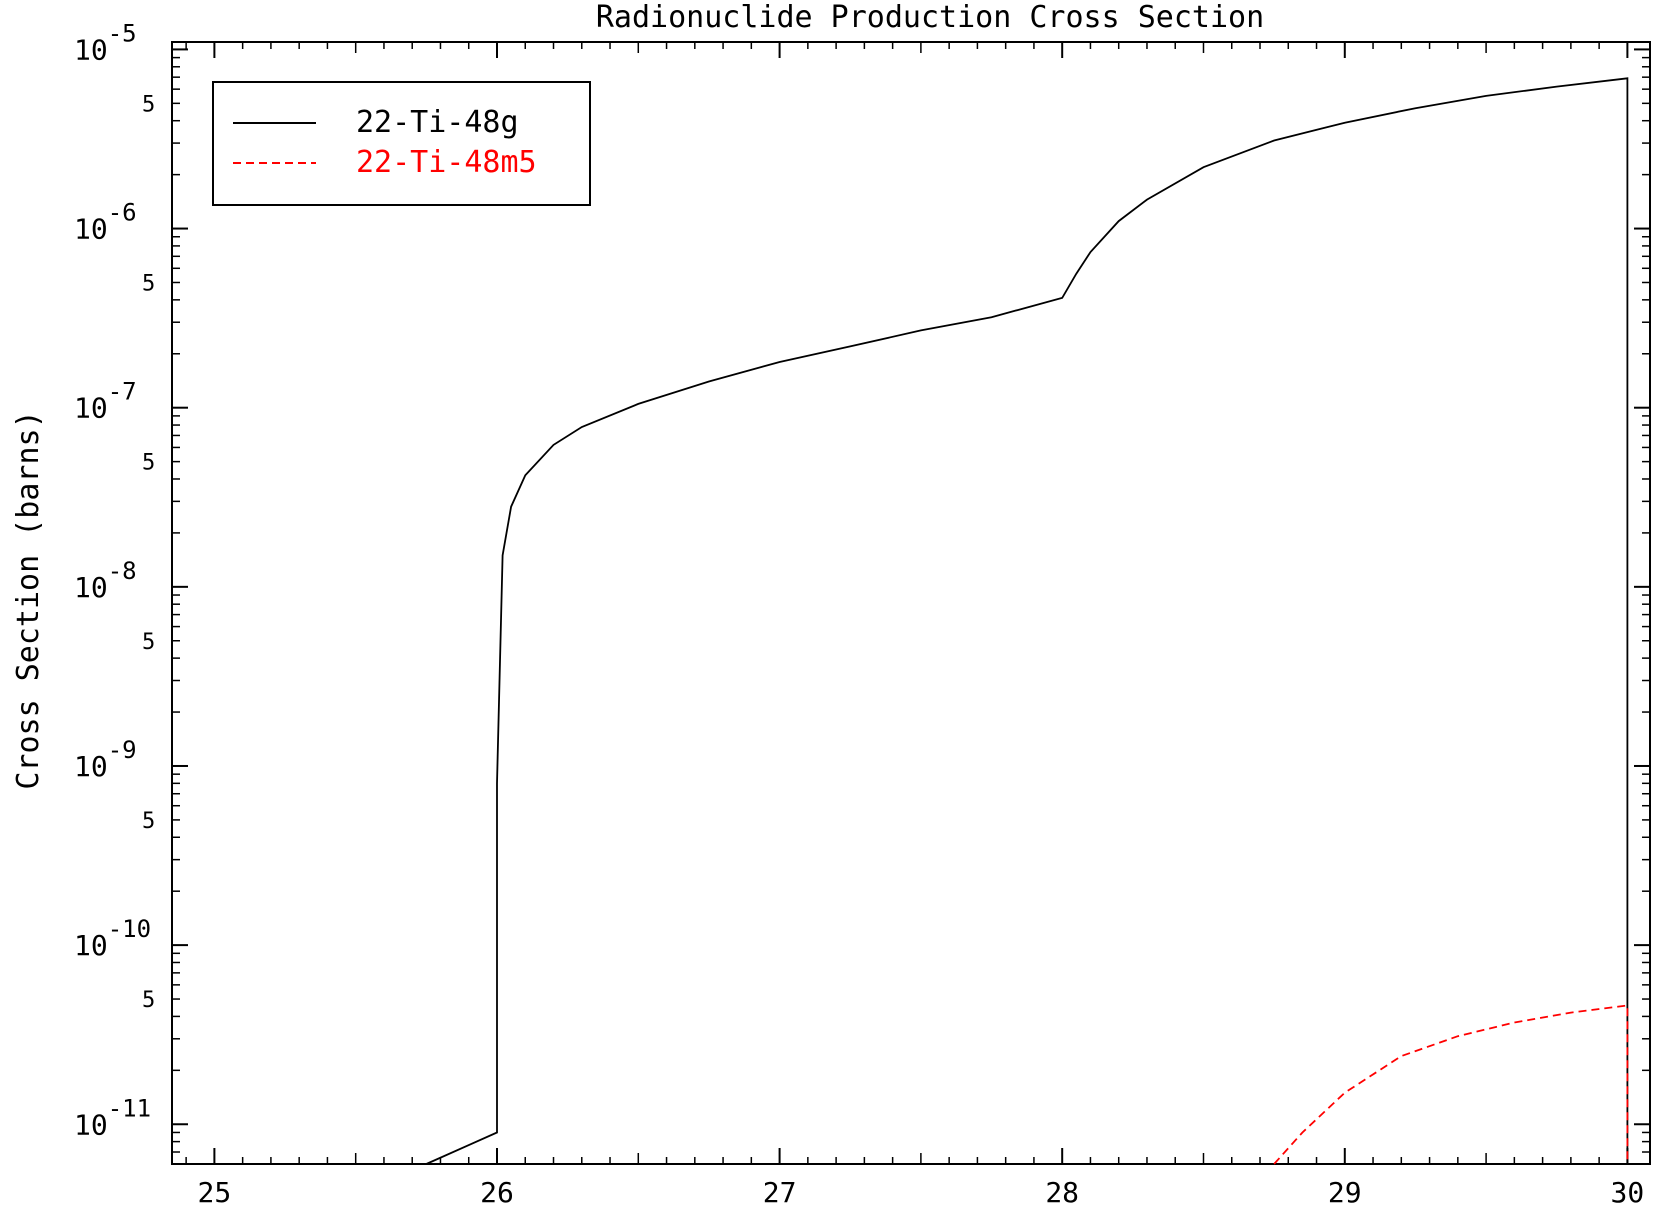 The image size is (1663, 1206). What do you see at coordinates (437, 122) in the screenshot?
I see `legend-label-22-ti-48g: 22-Ti-48g` at bounding box center [437, 122].